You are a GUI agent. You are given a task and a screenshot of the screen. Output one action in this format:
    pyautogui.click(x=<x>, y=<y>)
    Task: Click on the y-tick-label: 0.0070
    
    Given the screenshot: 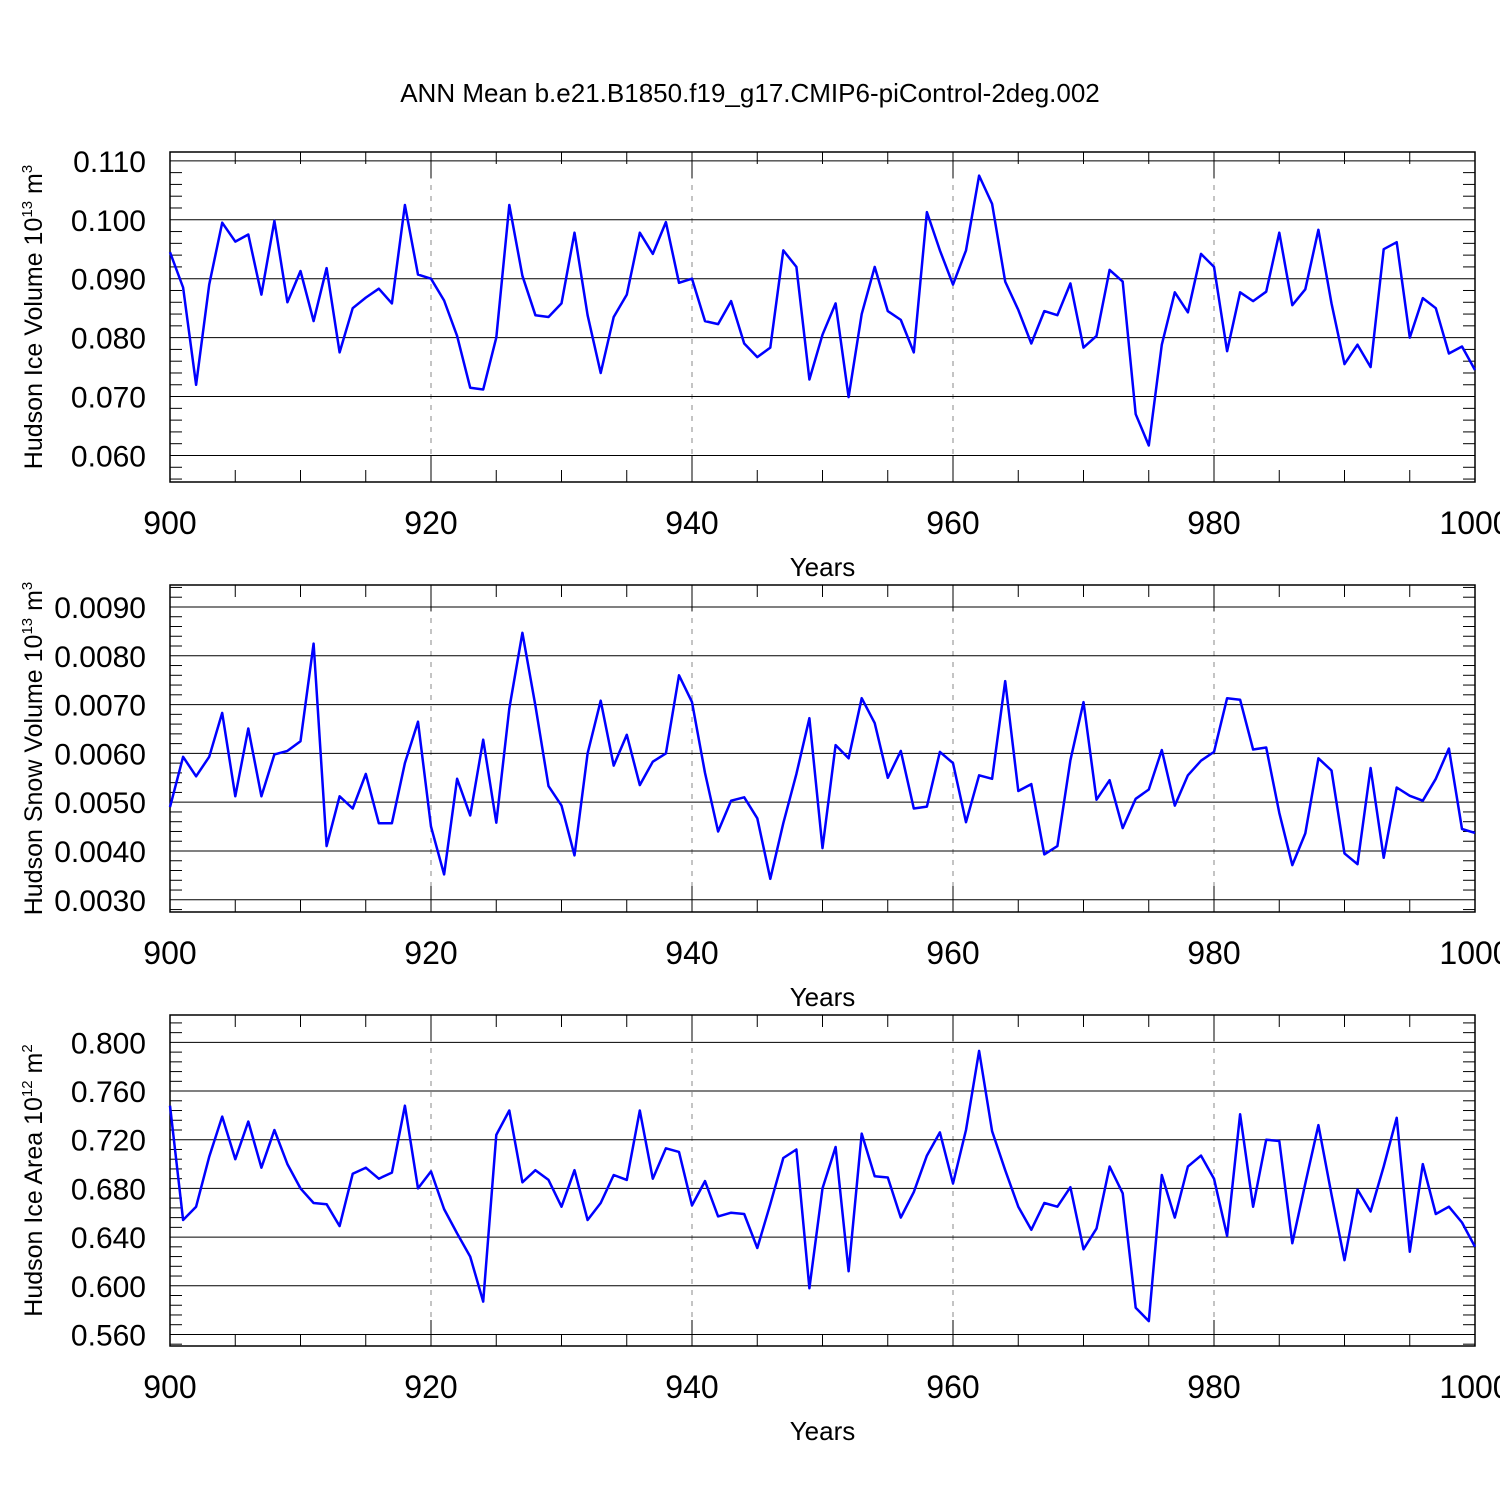 What is the action you would take?
    pyautogui.click(x=100, y=706)
    